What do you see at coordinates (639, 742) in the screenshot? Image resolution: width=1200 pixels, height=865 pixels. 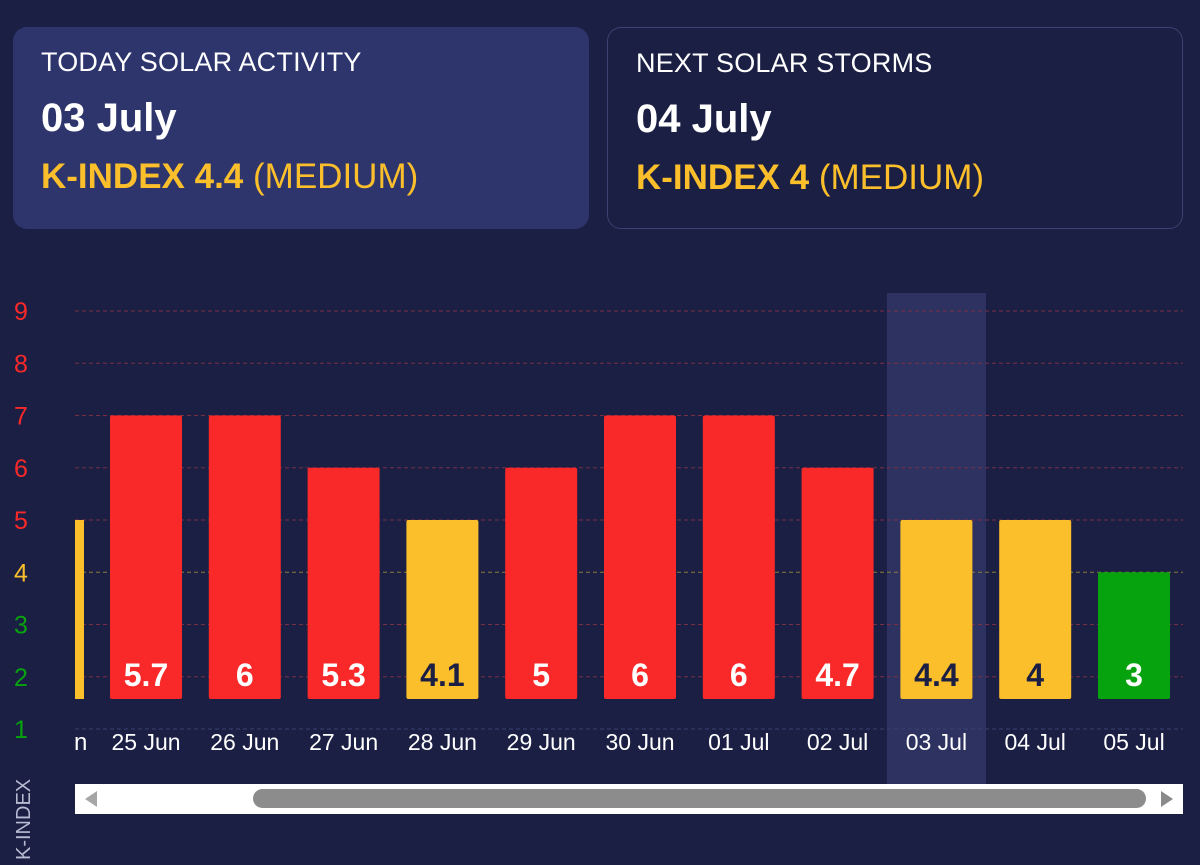 I see `x-tick-label: 30 Jun` at bounding box center [639, 742].